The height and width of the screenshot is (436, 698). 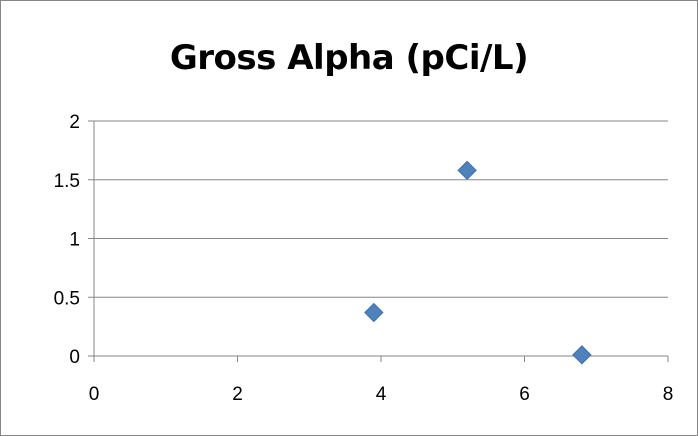 What do you see at coordinates (381, 394) in the screenshot?
I see `x-tick-label: 4` at bounding box center [381, 394].